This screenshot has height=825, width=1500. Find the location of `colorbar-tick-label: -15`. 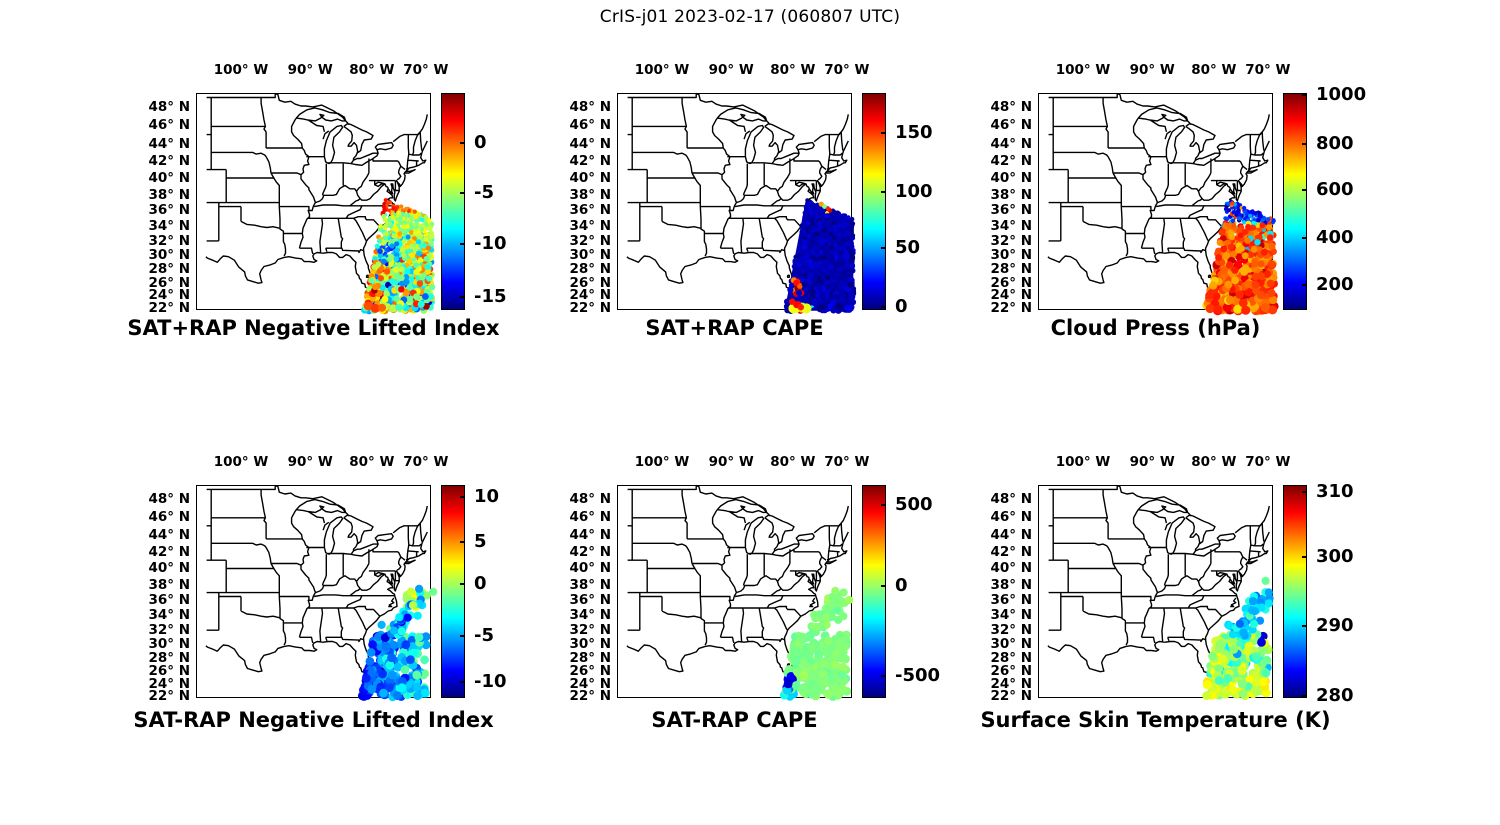

colorbar-tick-label: -15 is located at coordinates (490, 296).